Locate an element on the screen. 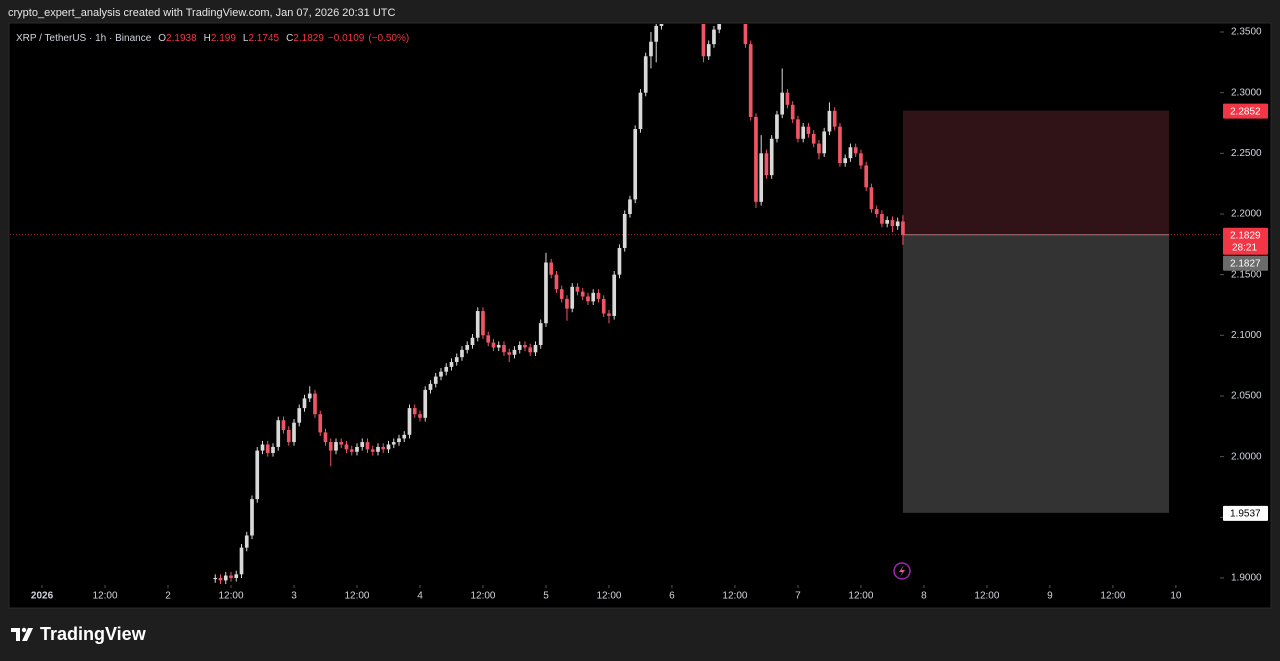  y-tick-label: 2.1000 is located at coordinates (1246, 335).